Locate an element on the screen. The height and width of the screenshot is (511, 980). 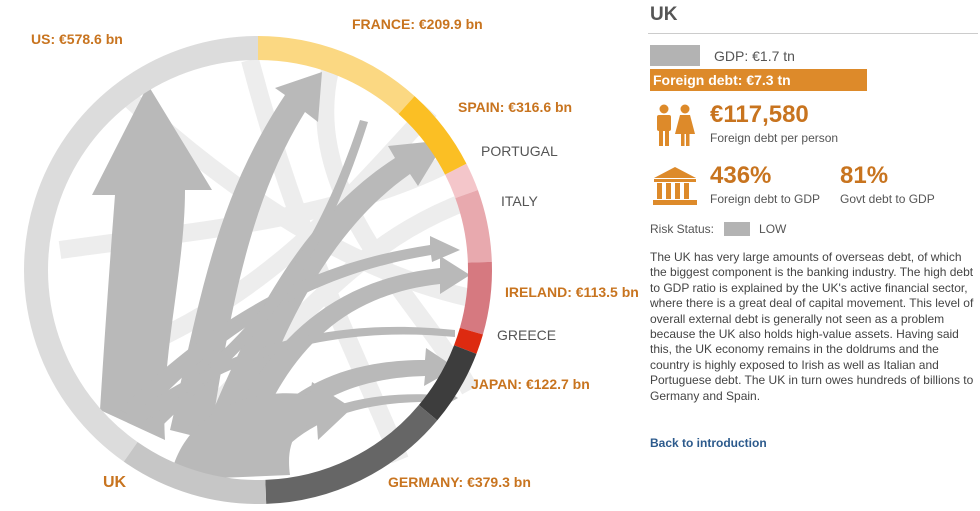
ring-segment-italy is located at coordinates (473, 226).